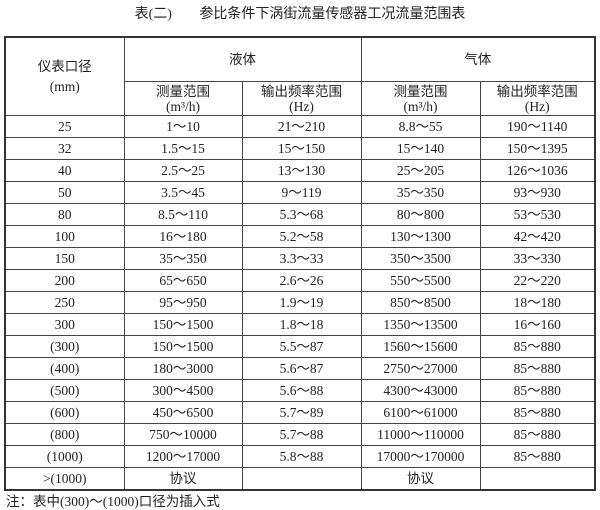  I want to click on cell-gas-range: 80～800, so click(420, 214).